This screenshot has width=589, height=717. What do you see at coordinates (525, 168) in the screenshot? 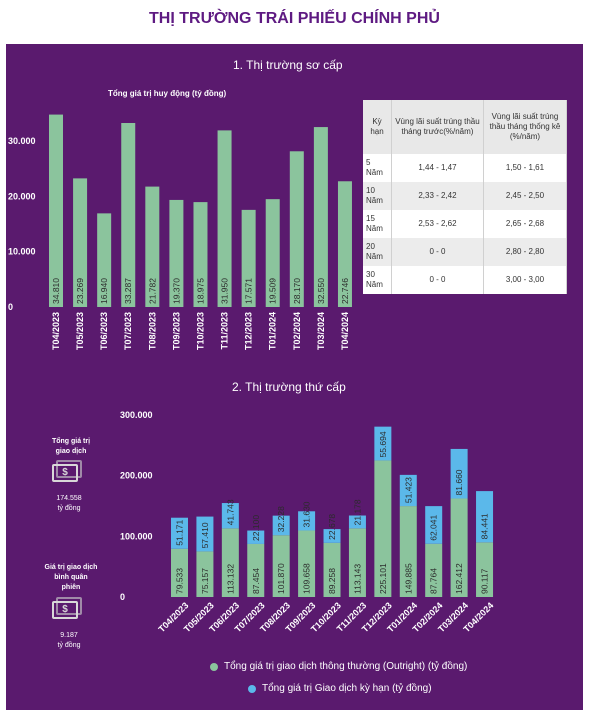
I see `current-rate-cell: 1,50 - 1,61` at bounding box center [525, 168].